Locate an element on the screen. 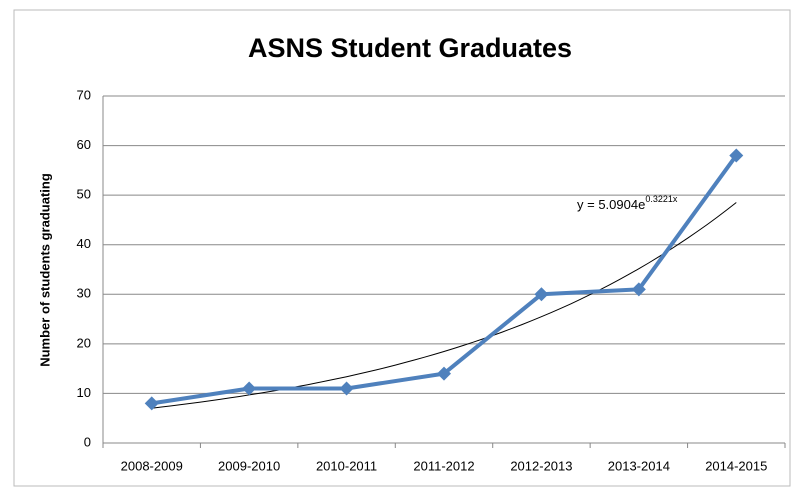 The image size is (798, 492). trendline-label-exponent: 0.3221x is located at coordinates (661, 199).